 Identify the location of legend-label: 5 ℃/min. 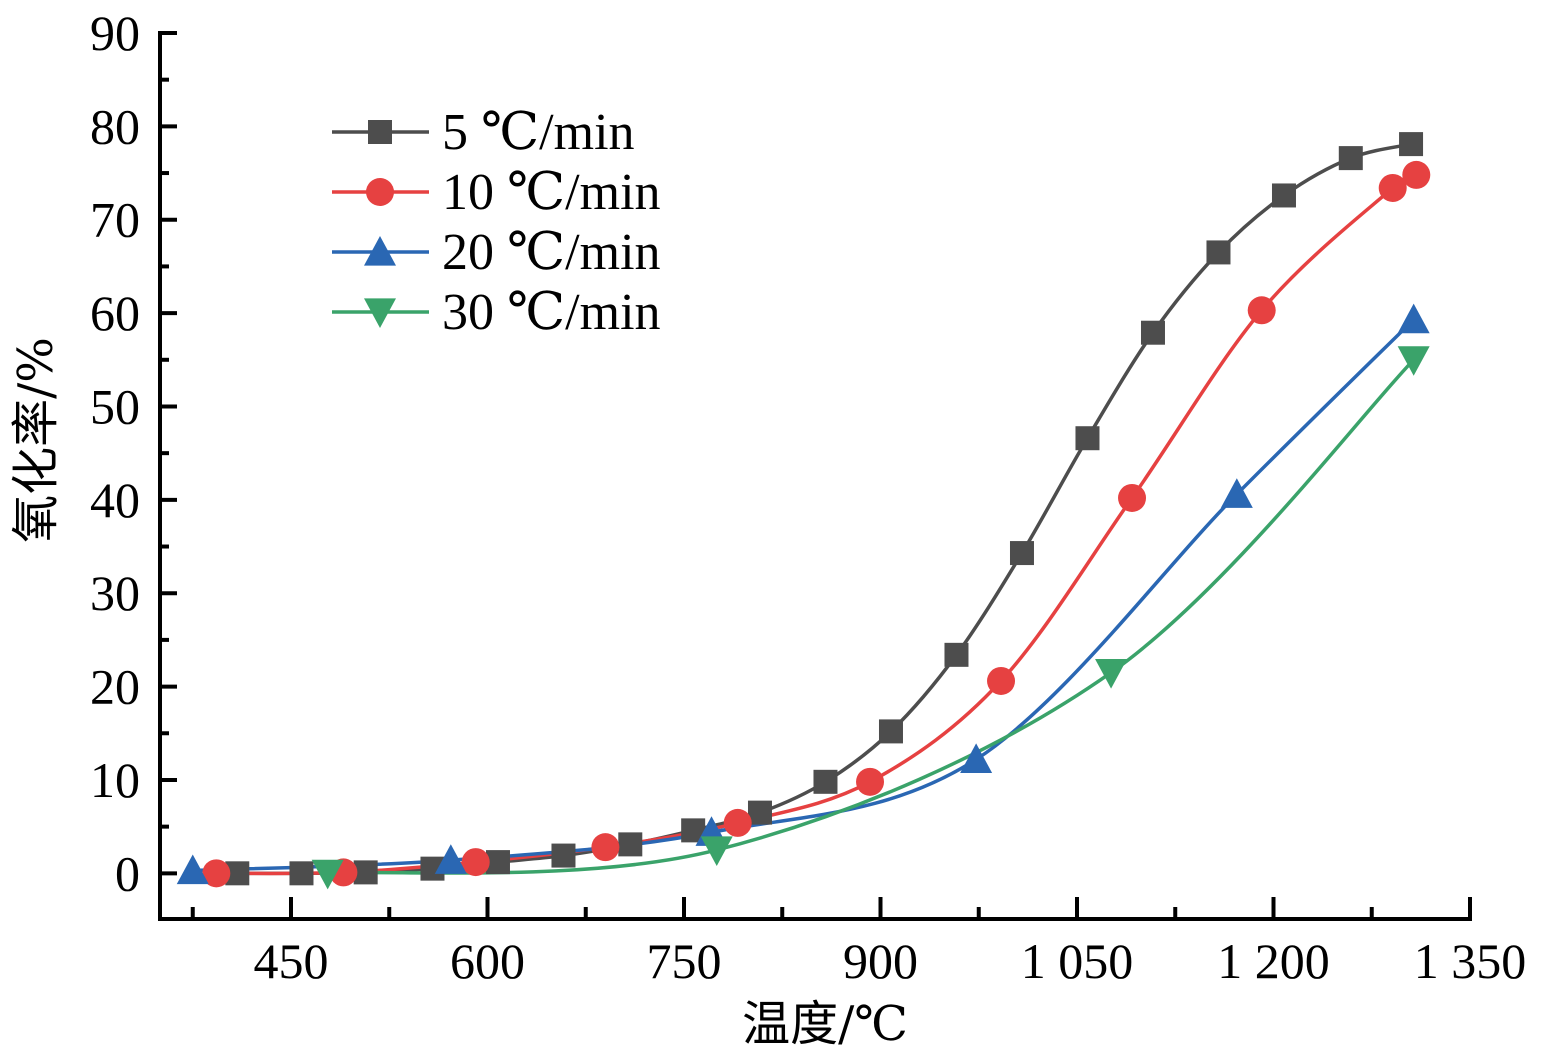
(538, 132).